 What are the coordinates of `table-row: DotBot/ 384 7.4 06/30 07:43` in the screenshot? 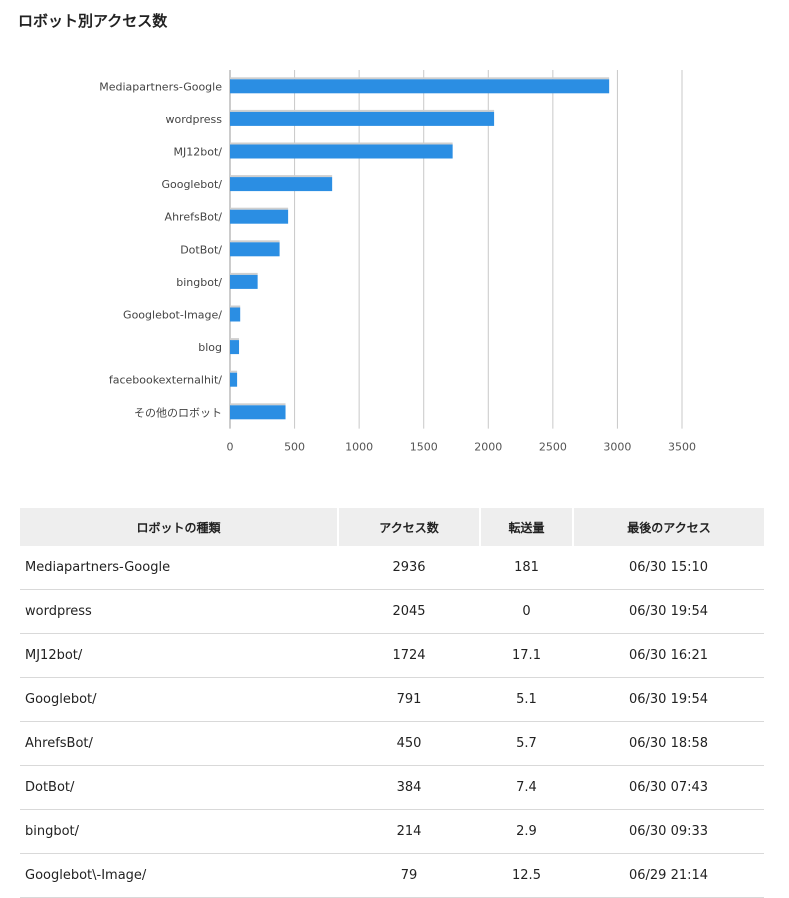 It's located at (392, 787).